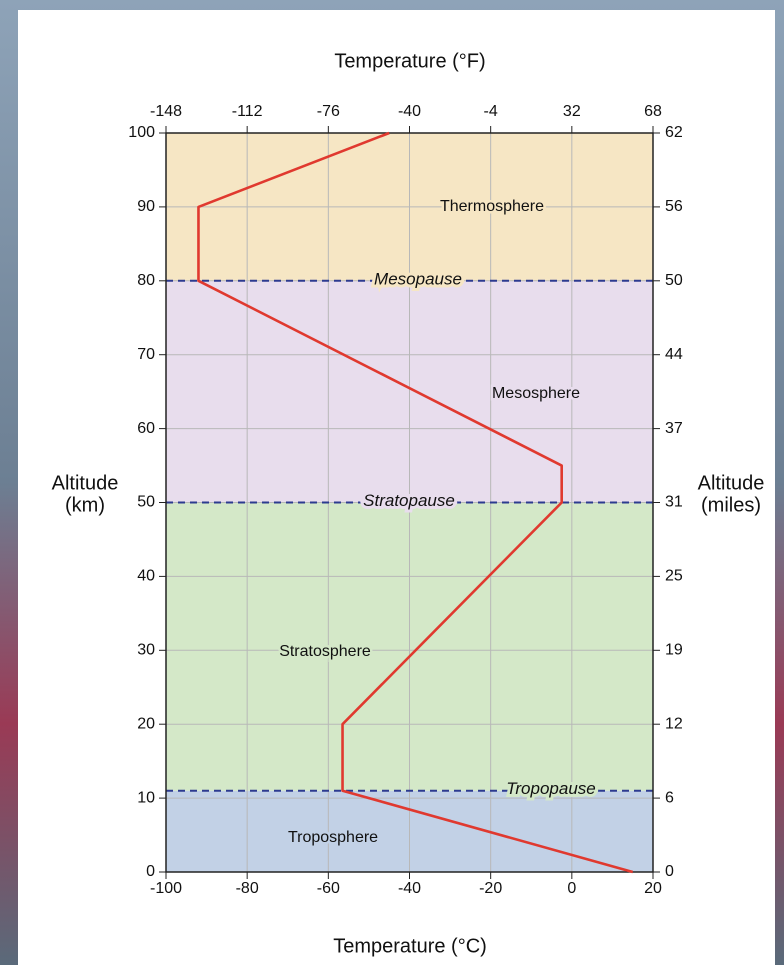 This screenshot has width=784, height=965. I want to click on y2-tick-label: 31, so click(674, 502).